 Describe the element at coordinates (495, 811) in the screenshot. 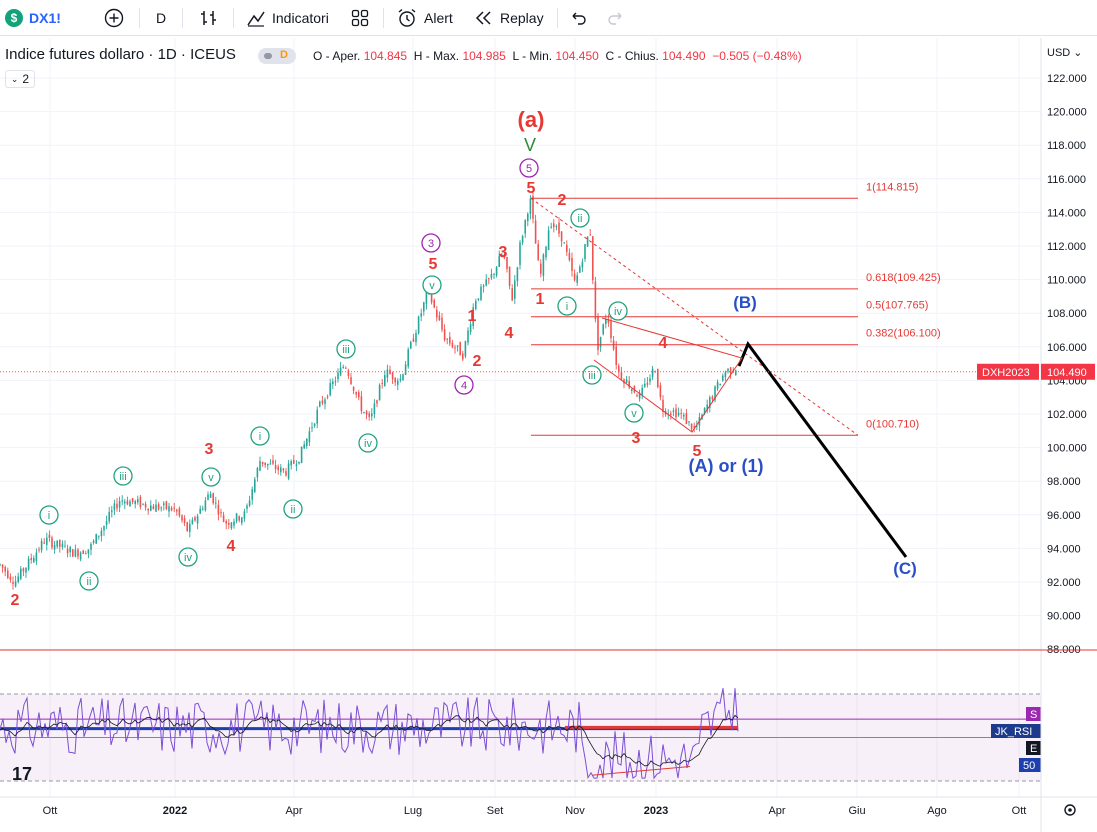

I see `time-tick: Set` at that location.